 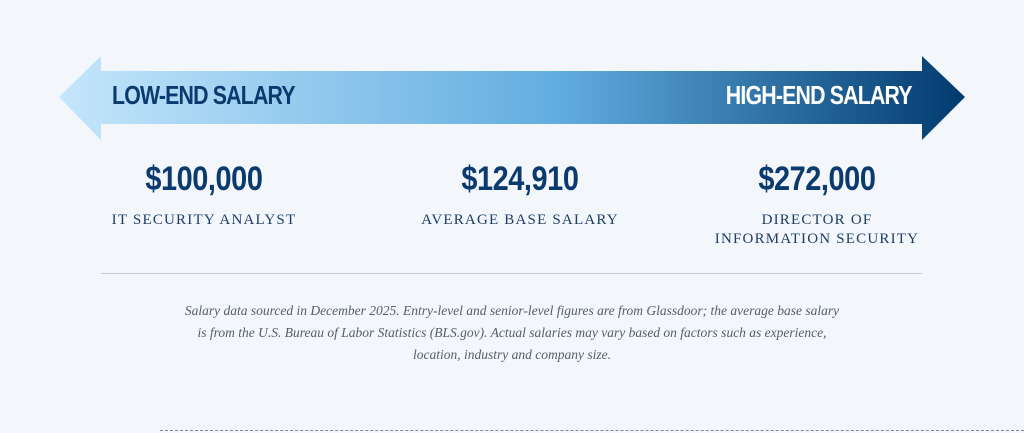 What do you see at coordinates (520, 179) in the screenshot?
I see `salary-amount: $124,910` at bounding box center [520, 179].